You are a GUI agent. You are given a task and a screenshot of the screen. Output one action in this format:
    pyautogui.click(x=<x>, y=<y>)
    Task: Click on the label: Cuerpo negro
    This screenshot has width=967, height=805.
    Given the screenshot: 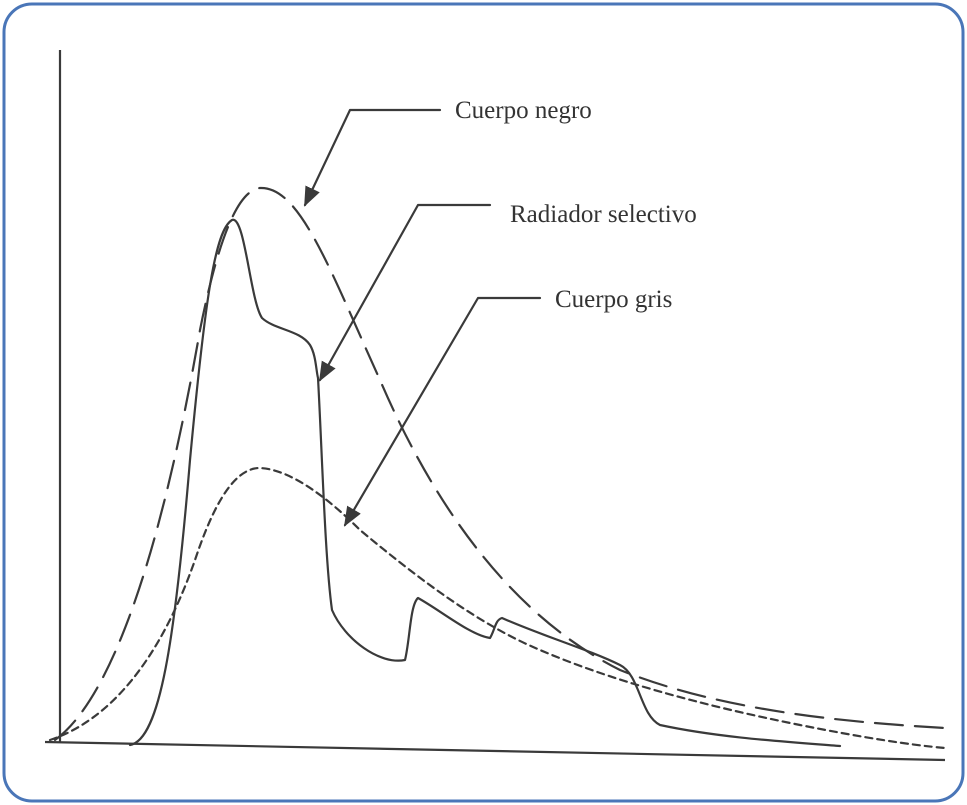 What is the action you would take?
    pyautogui.click(x=523, y=110)
    